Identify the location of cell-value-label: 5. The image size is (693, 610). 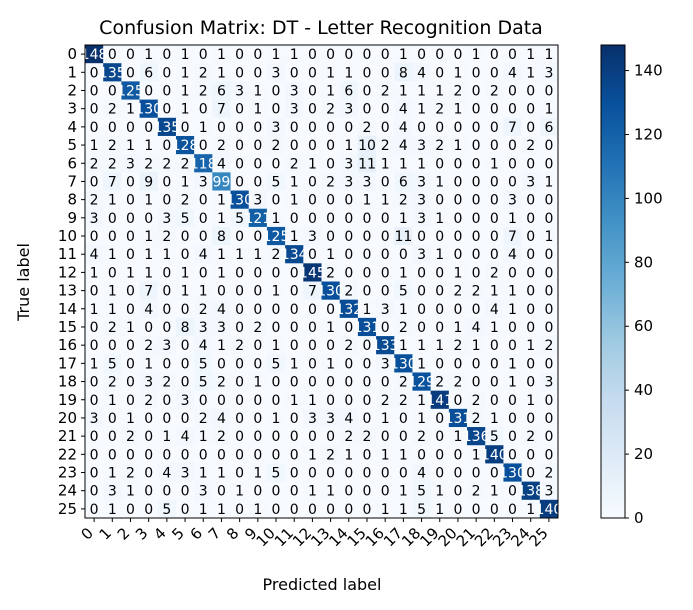
(185, 219).